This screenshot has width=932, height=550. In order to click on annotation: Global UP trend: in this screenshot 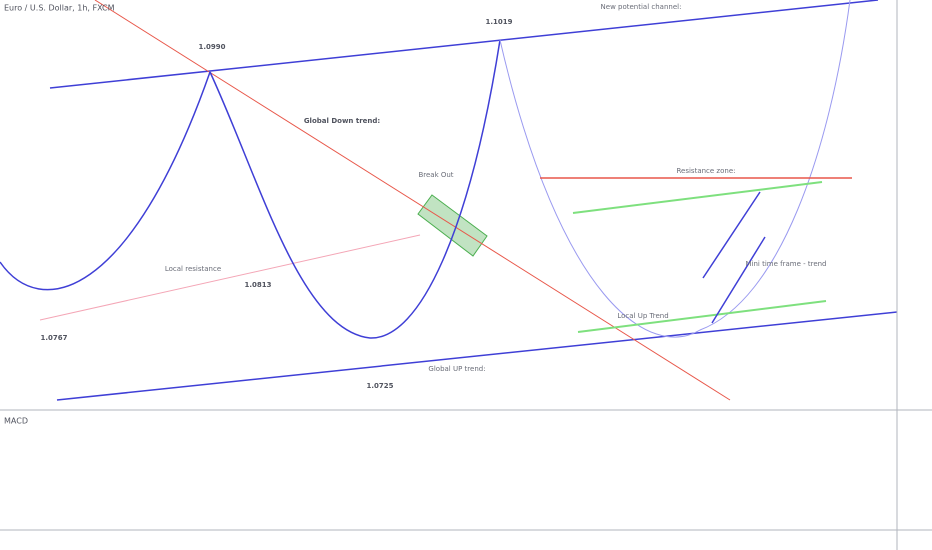, I will do `click(456, 369)`.